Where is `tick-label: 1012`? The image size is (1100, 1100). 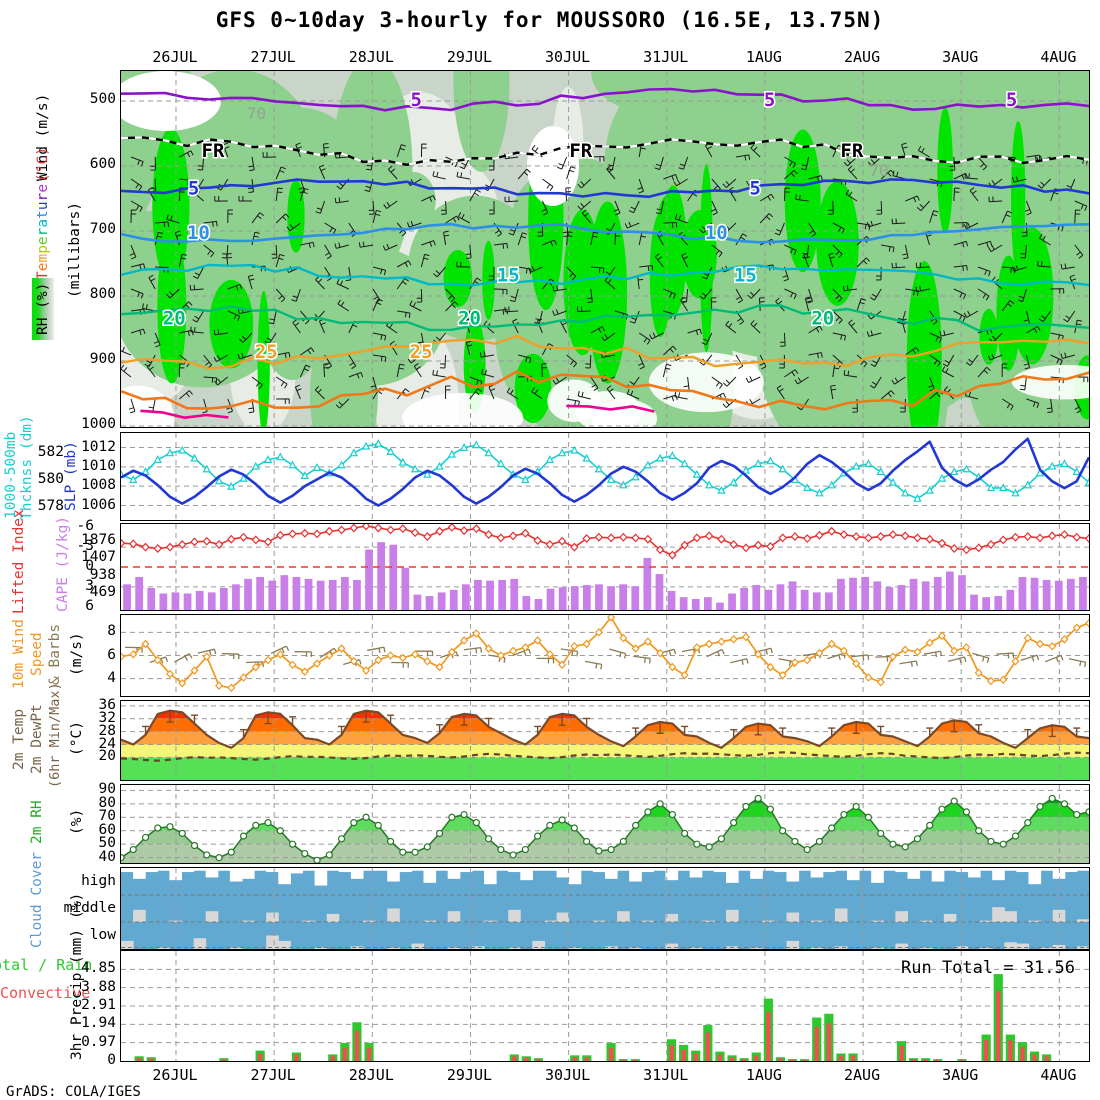
tick-label: 1012 is located at coordinates (98, 446).